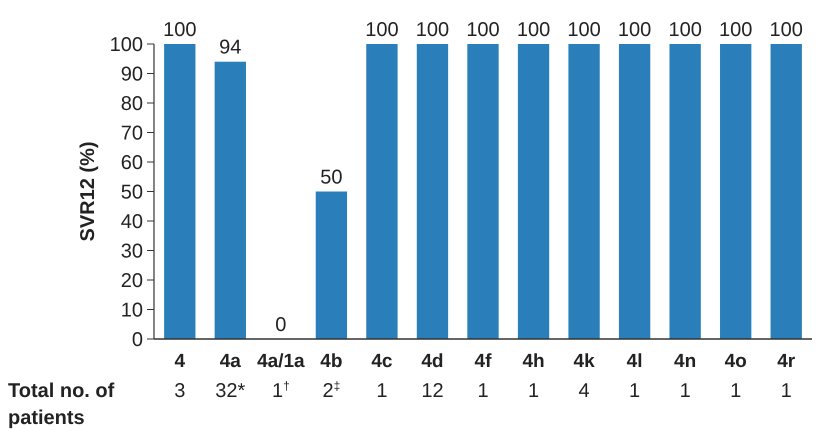 This screenshot has height=431, width=829. What do you see at coordinates (331, 361) in the screenshot?
I see `x-tick-label: 4b` at bounding box center [331, 361].